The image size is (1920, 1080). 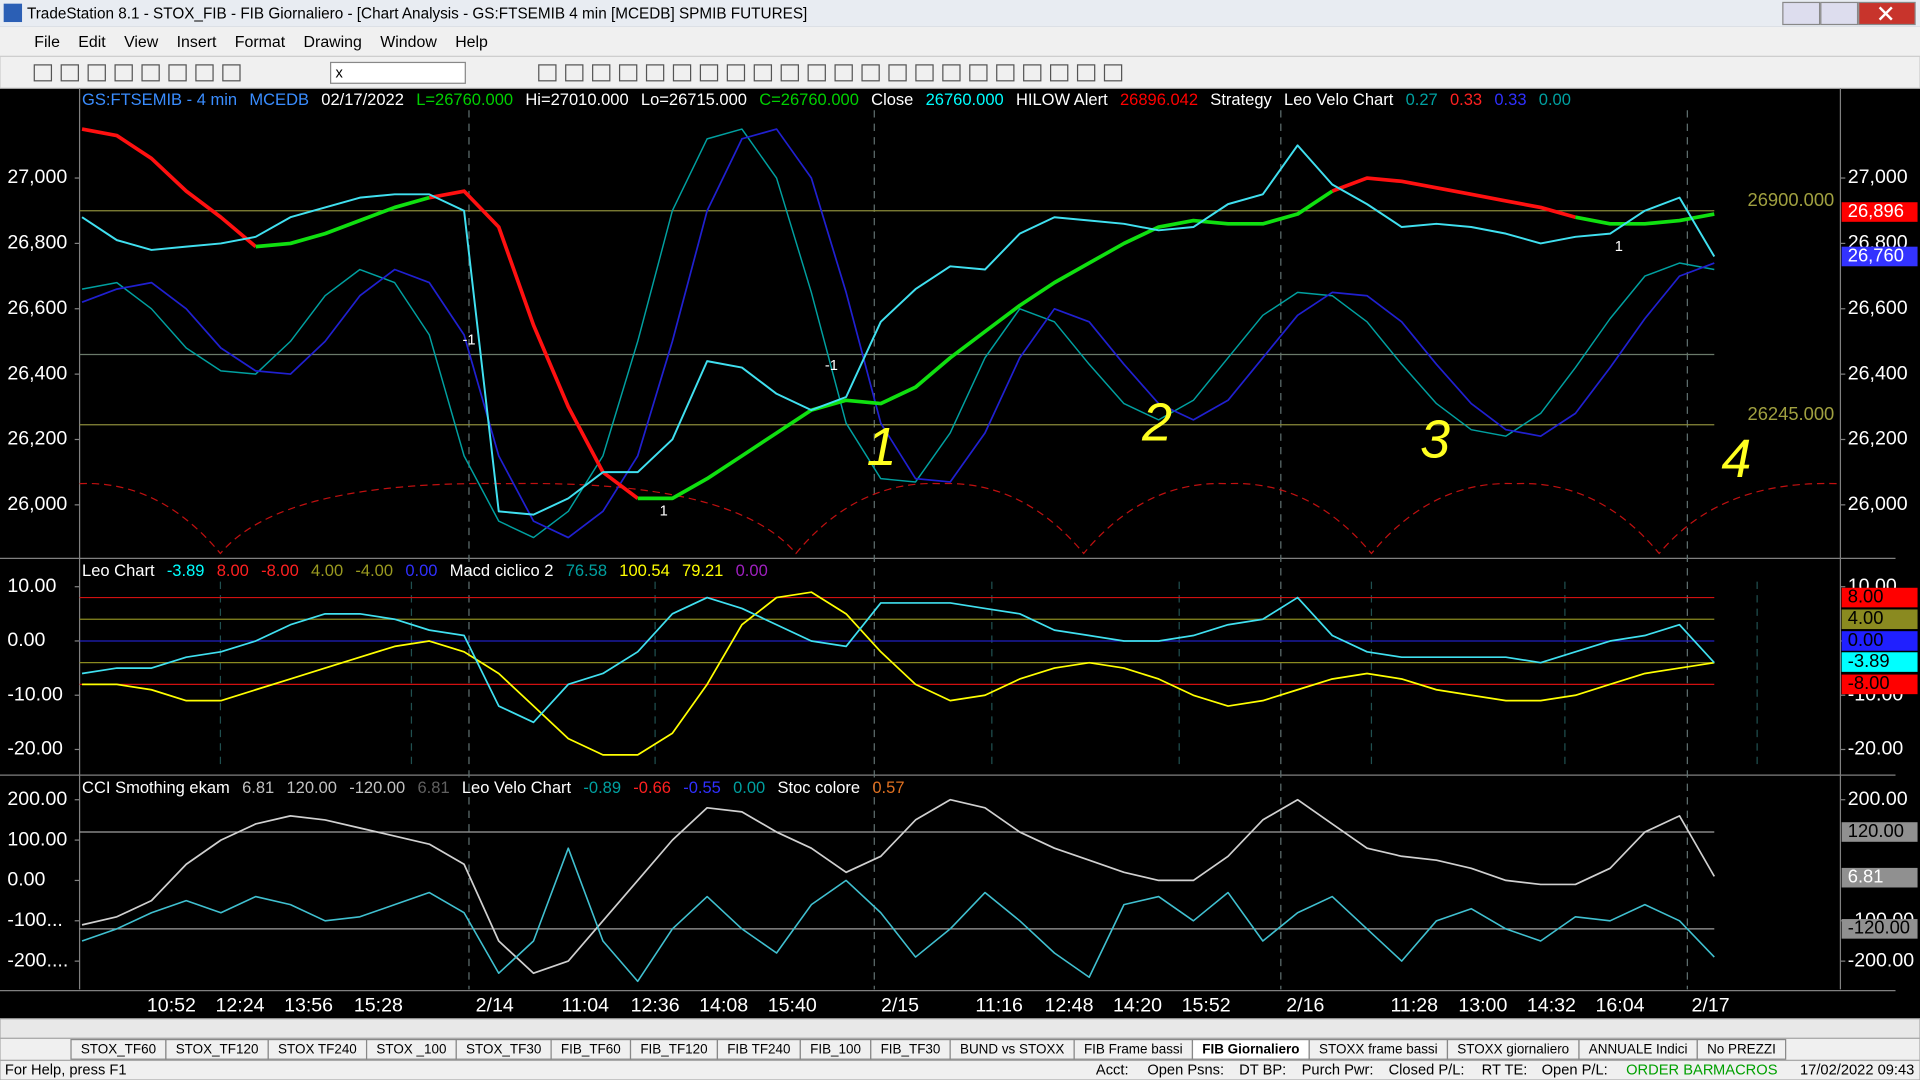 What do you see at coordinates (1156, 422) in the screenshot?
I see `handwritten-annotation: 2` at bounding box center [1156, 422].